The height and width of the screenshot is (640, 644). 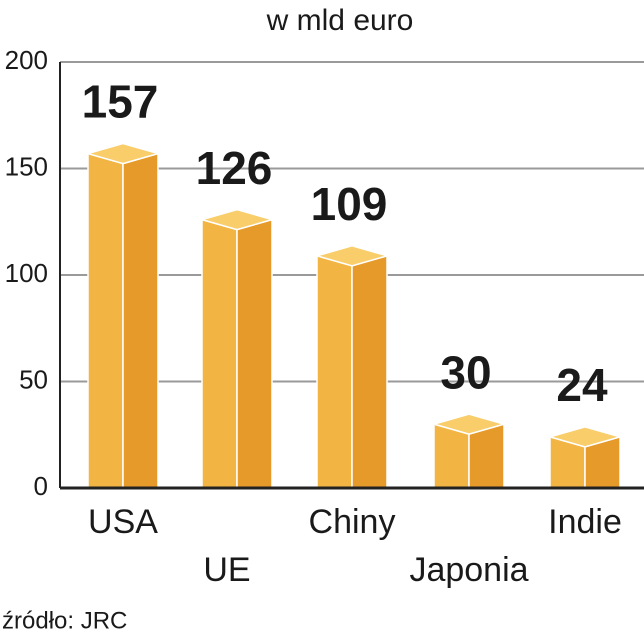 I want to click on y-tick-label: 200, so click(x=26, y=60).